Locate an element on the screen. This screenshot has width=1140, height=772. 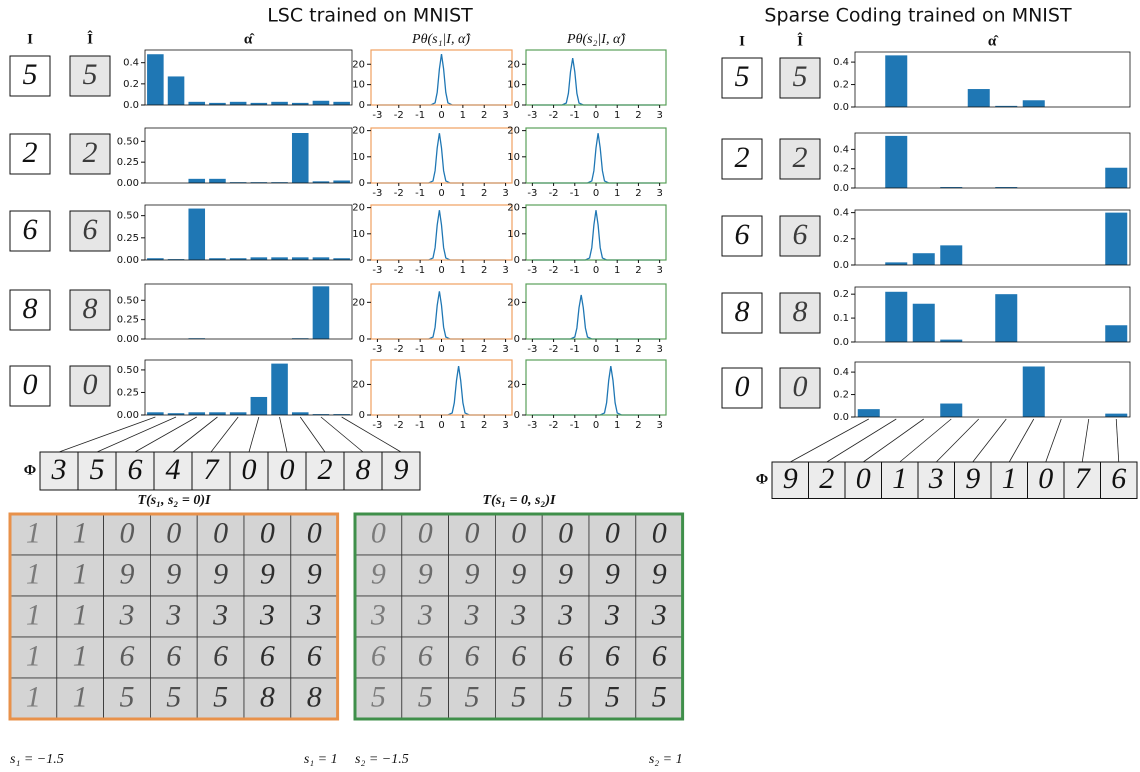
header: Pθ(s₂|I, α̂) is located at coordinates (596, 39).